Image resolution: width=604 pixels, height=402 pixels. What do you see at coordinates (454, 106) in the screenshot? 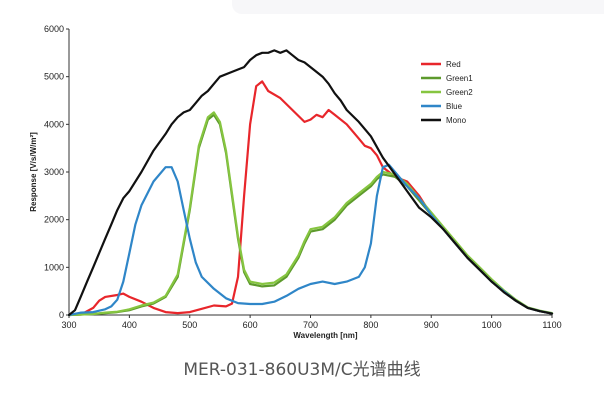
I see `legend-label-blue: Blue` at bounding box center [454, 106].